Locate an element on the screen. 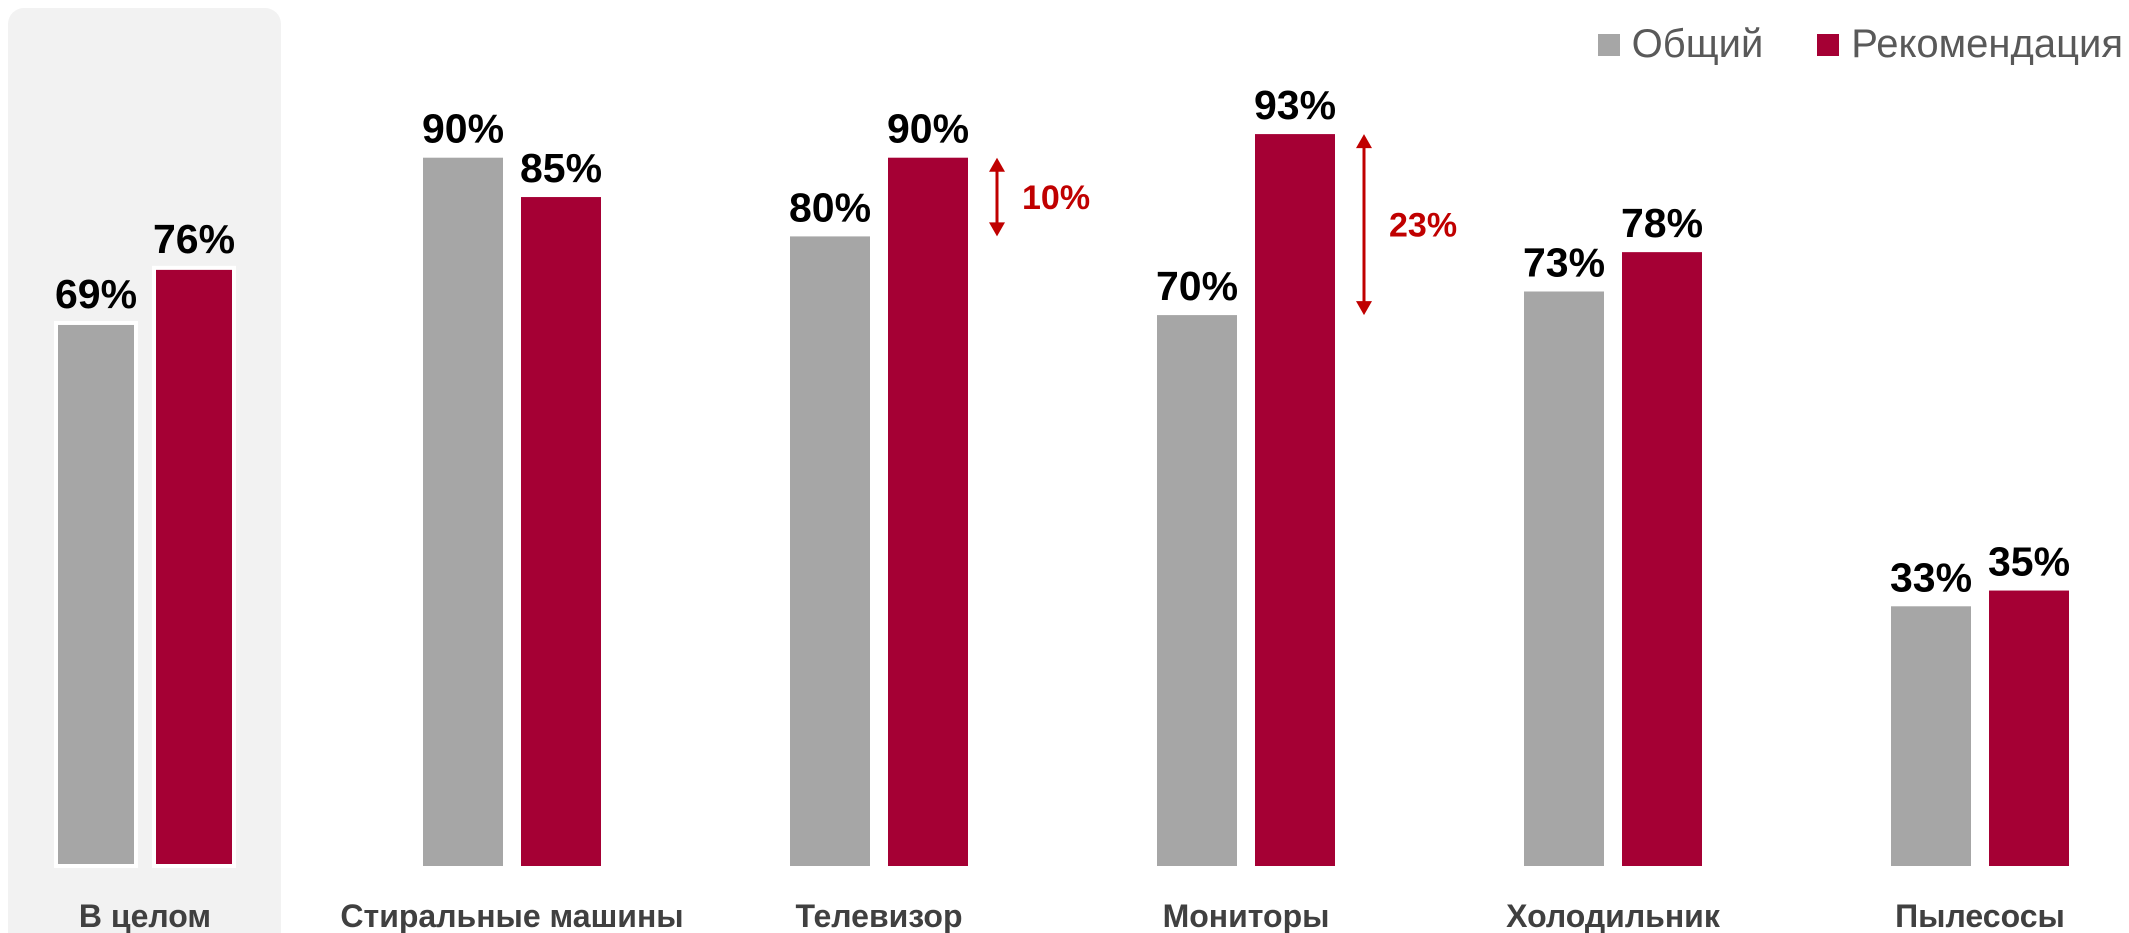 The width and height of the screenshot is (2129, 933). value-label-general-3: 70% is located at coordinates (1197, 286).